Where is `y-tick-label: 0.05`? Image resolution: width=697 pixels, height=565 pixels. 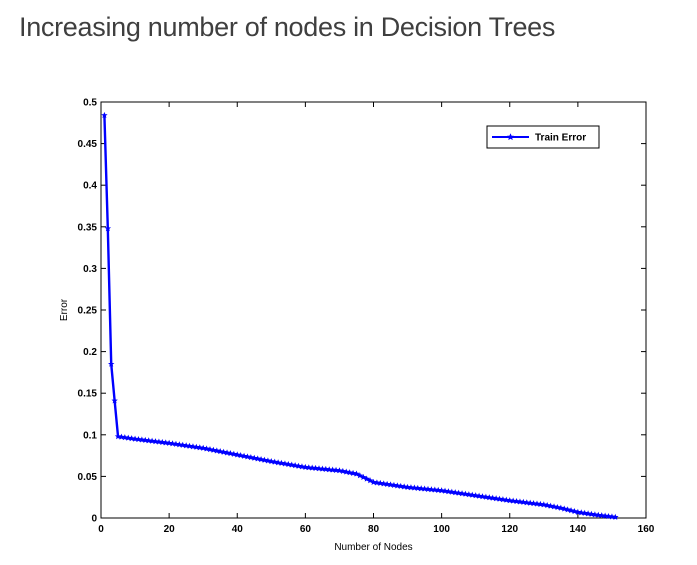
y-tick-label: 0.05 is located at coordinates (88, 477).